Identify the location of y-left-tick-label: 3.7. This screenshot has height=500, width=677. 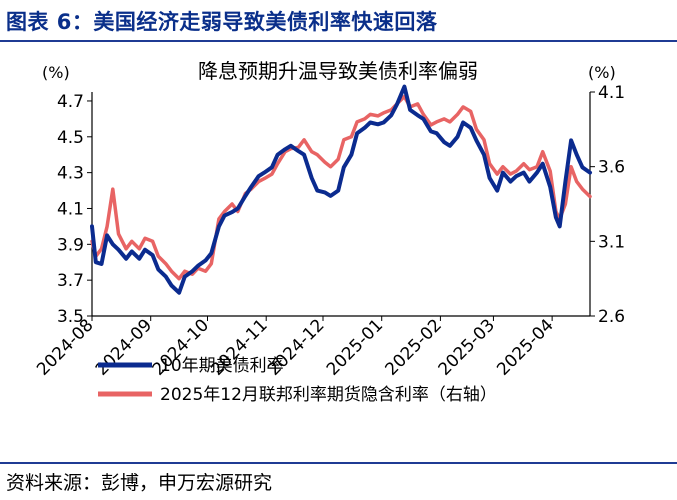
(70, 281).